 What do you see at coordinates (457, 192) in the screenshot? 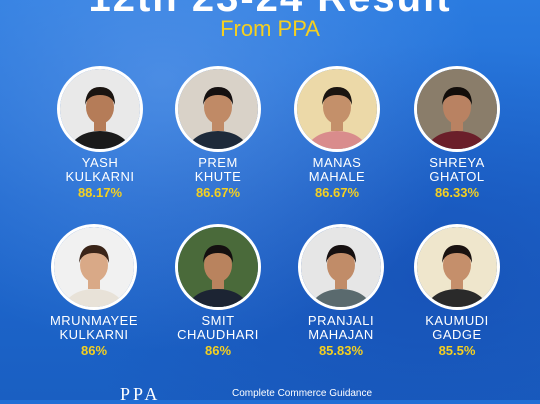
I see `student-score: 86.33%` at bounding box center [457, 192].